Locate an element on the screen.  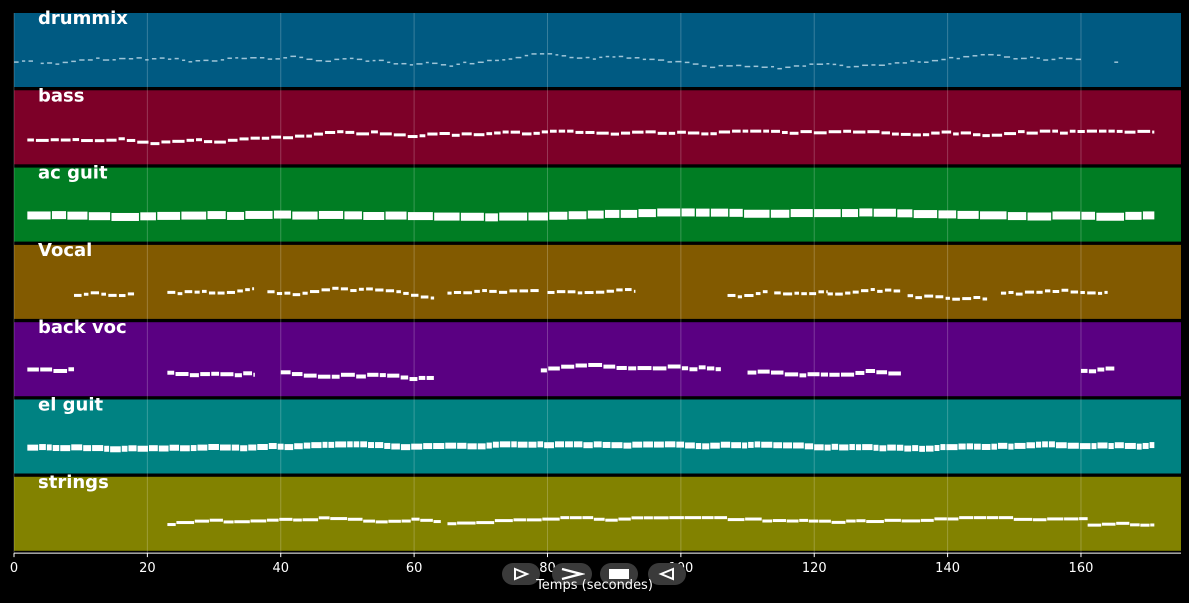
play-button is located at coordinates (521, 574).